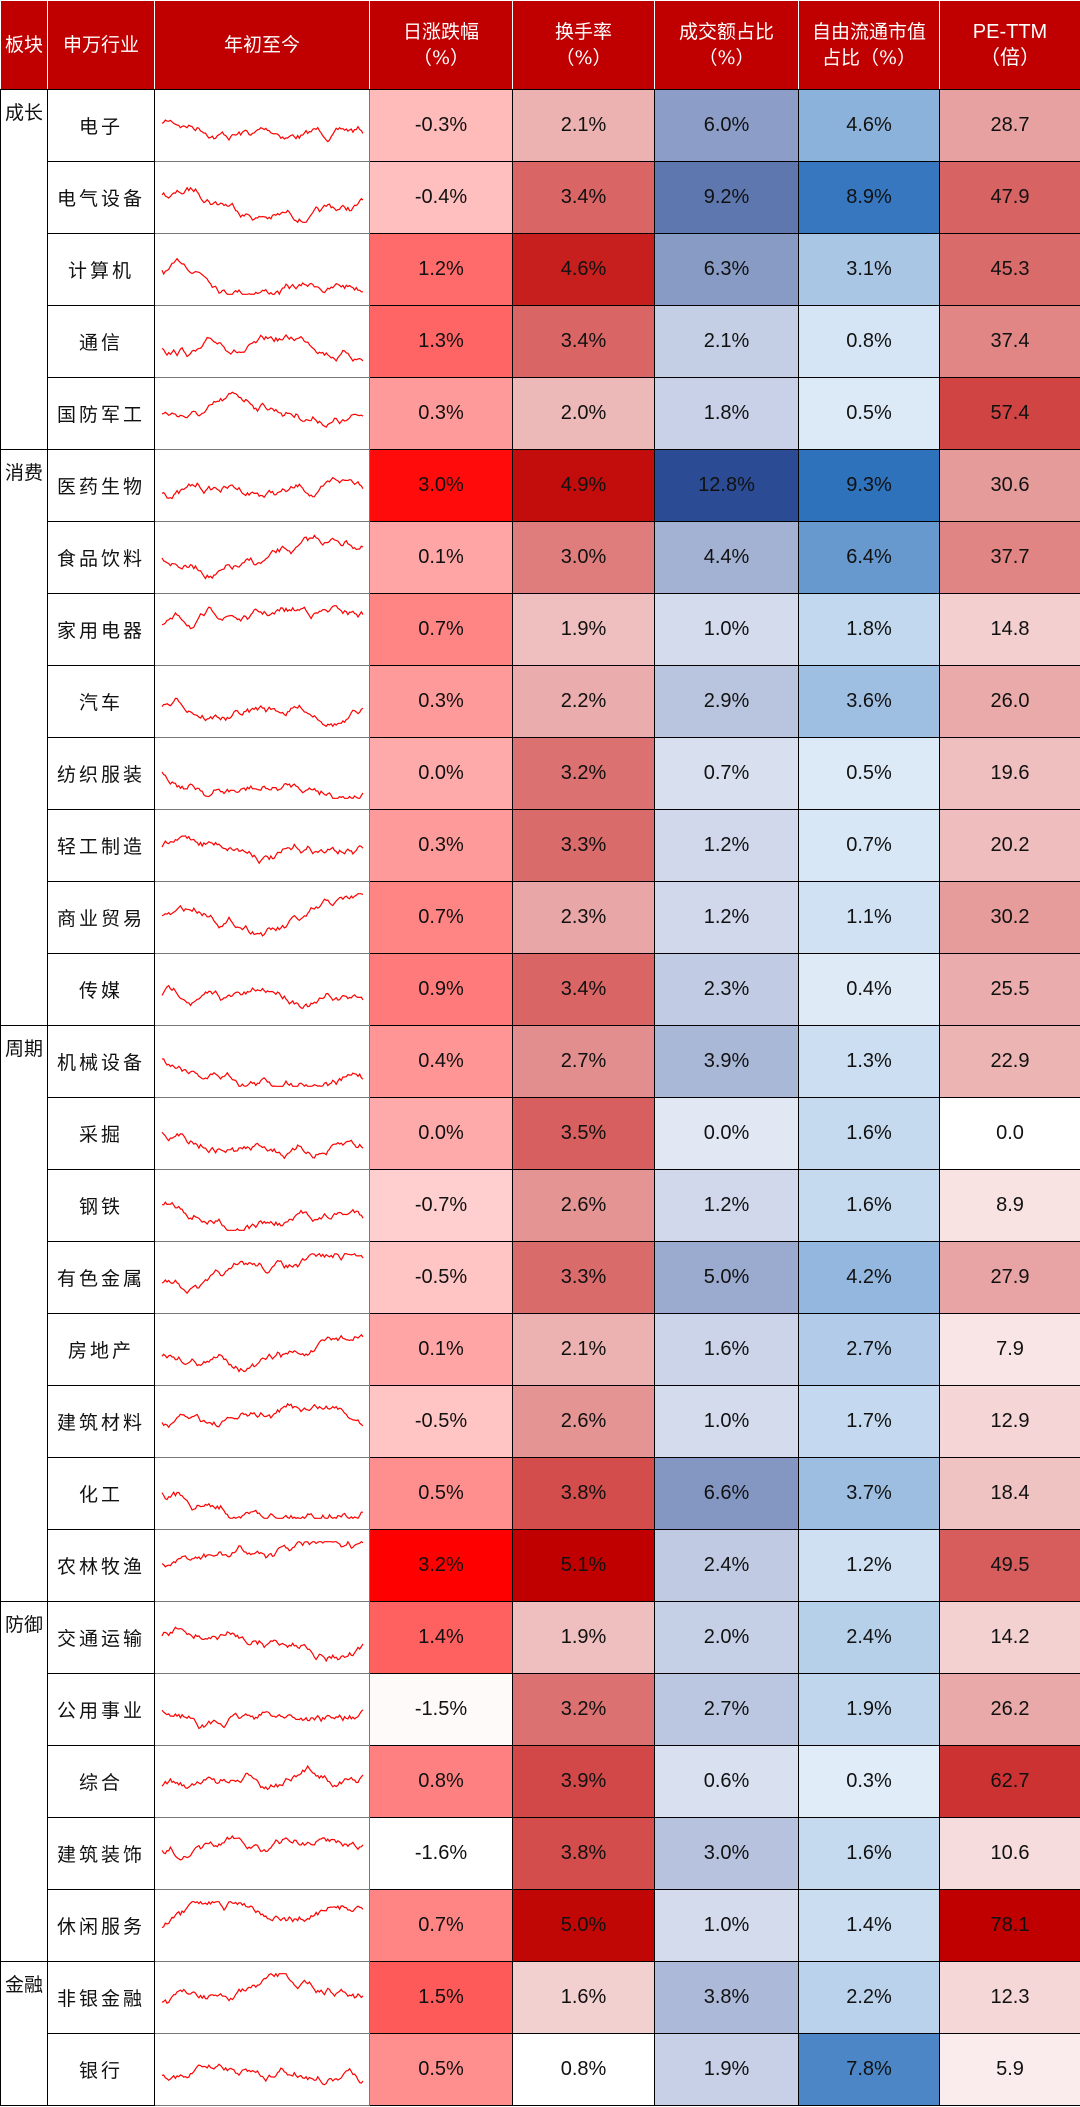 This screenshot has height=2107, width=1080. I want to click on header-cell: 年初至今, so click(262, 45).